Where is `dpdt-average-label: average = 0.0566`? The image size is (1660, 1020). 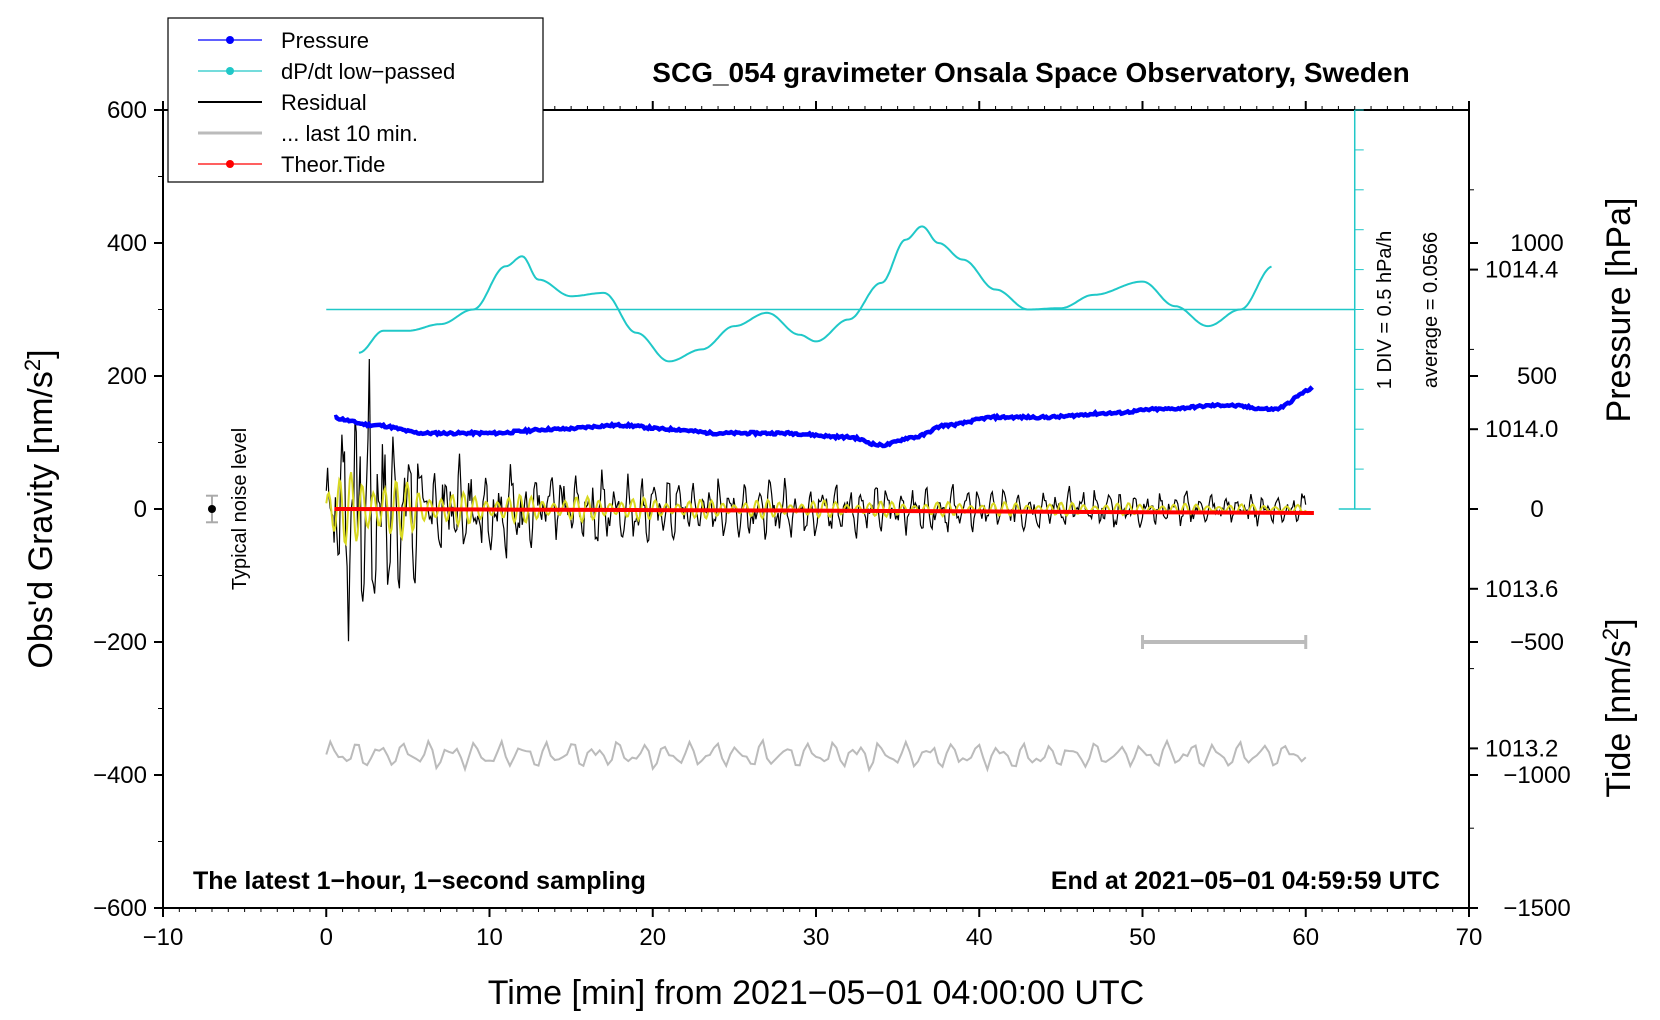
dpdt-average-label: average = 0.0566 is located at coordinates (1431, 310).